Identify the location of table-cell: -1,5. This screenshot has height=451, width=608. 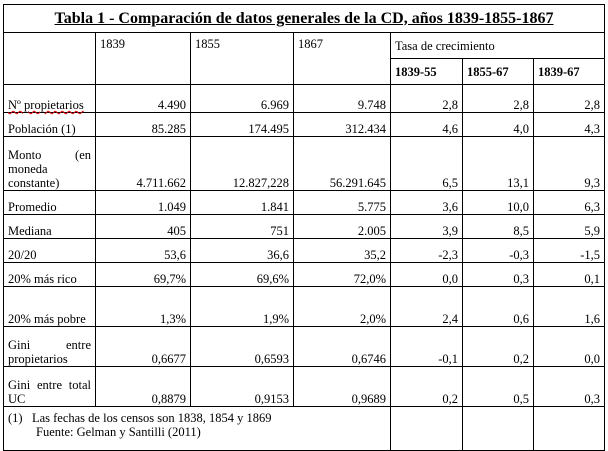
(569, 250).